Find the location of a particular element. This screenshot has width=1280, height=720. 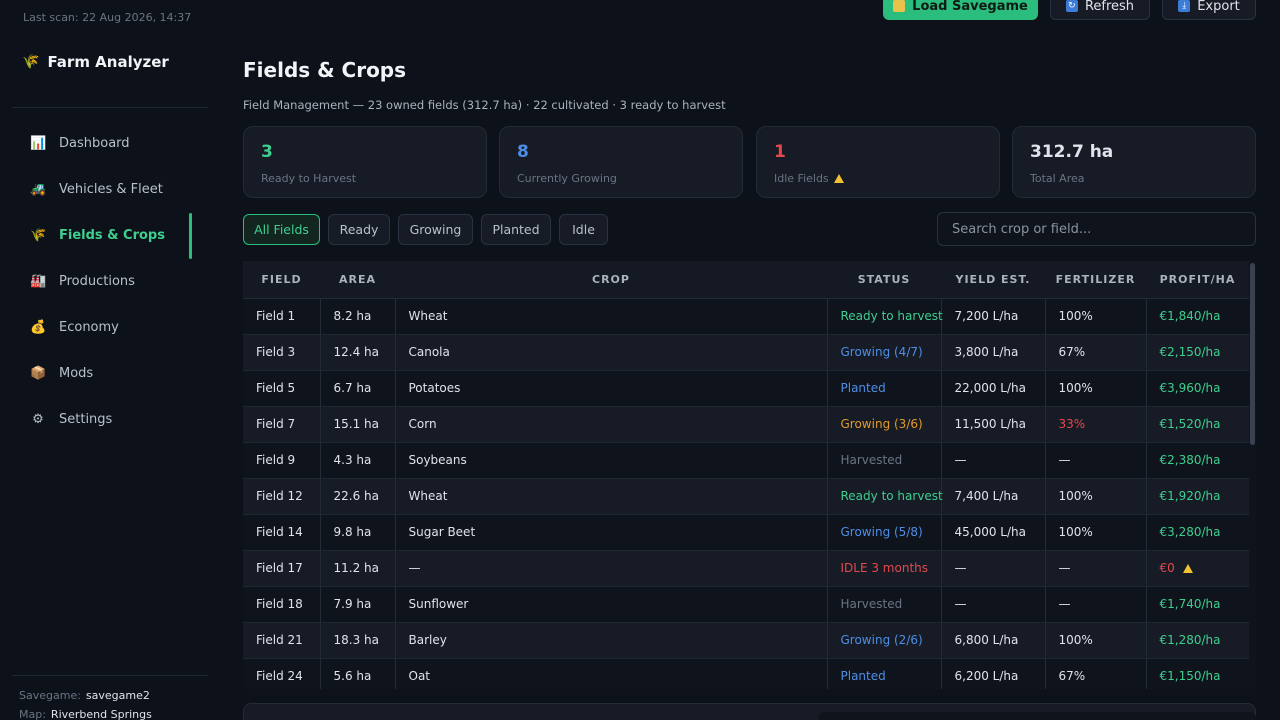

cell-crop: — is located at coordinates (610, 567).